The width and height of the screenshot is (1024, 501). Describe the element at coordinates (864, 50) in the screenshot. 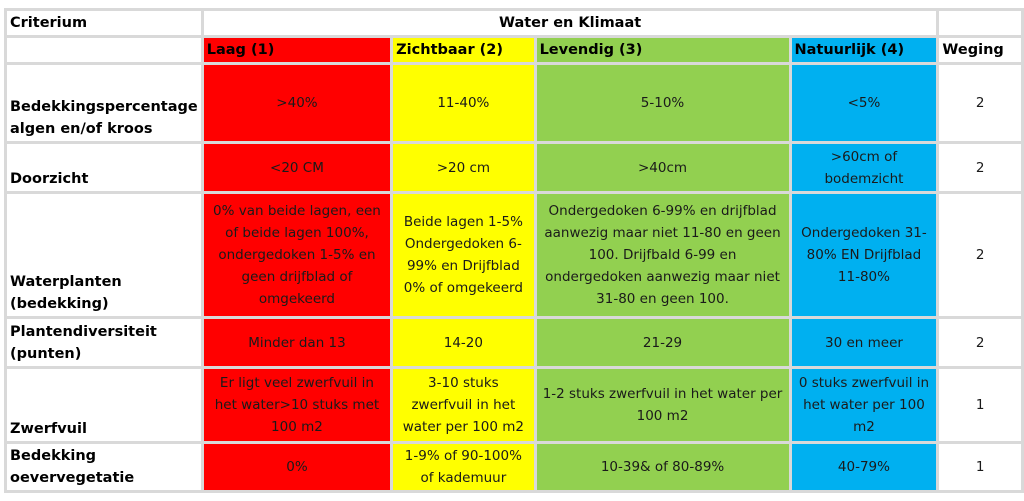

I see `level-header-natuurlijk: Natuurlijk (4)` at that location.